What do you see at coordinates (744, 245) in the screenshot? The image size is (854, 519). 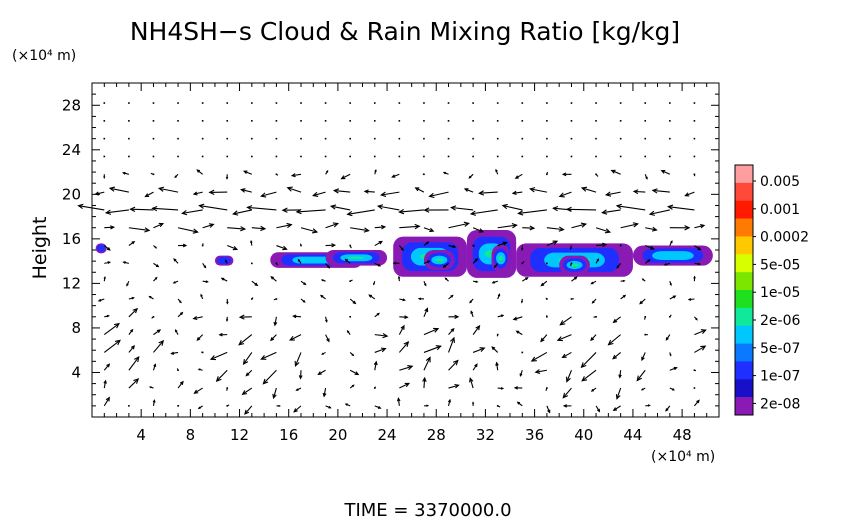 I see `colorbar-segment` at bounding box center [744, 245].